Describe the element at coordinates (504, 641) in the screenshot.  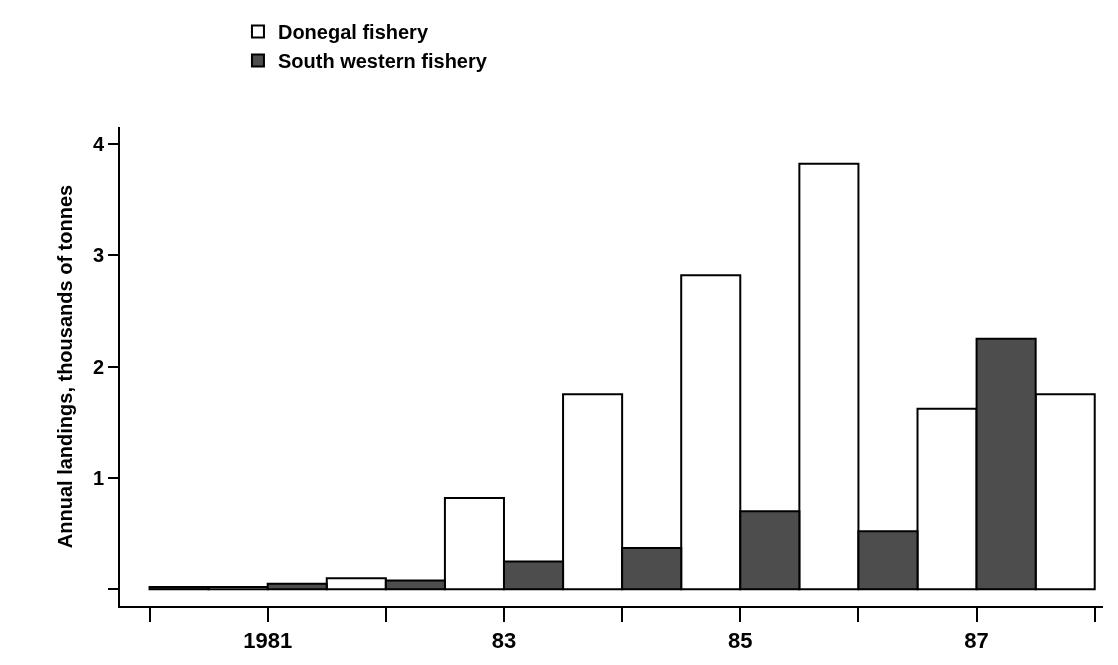
I see `x-tick-label: 83` at that location.